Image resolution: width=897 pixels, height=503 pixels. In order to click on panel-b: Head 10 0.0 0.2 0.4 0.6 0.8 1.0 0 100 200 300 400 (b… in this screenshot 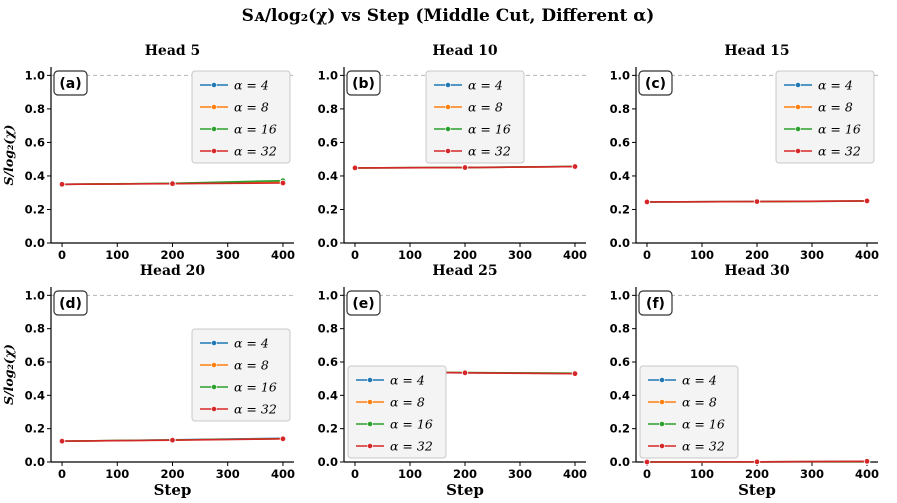, I will do `click(452, 152)`.